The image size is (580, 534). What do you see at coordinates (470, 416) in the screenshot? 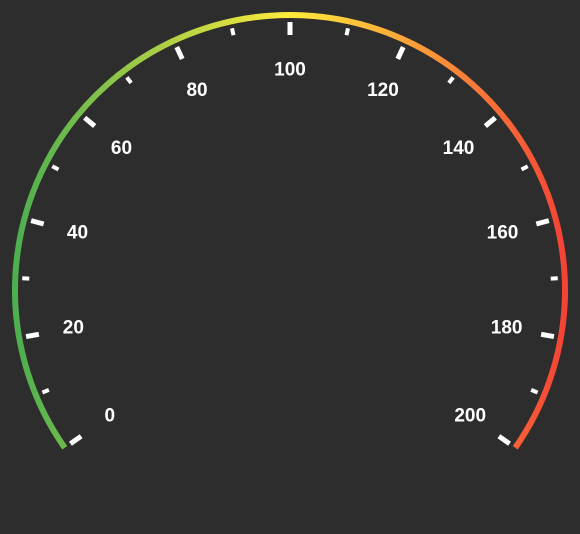
I see `tick-label: 200` at bounding box center [470, 416].